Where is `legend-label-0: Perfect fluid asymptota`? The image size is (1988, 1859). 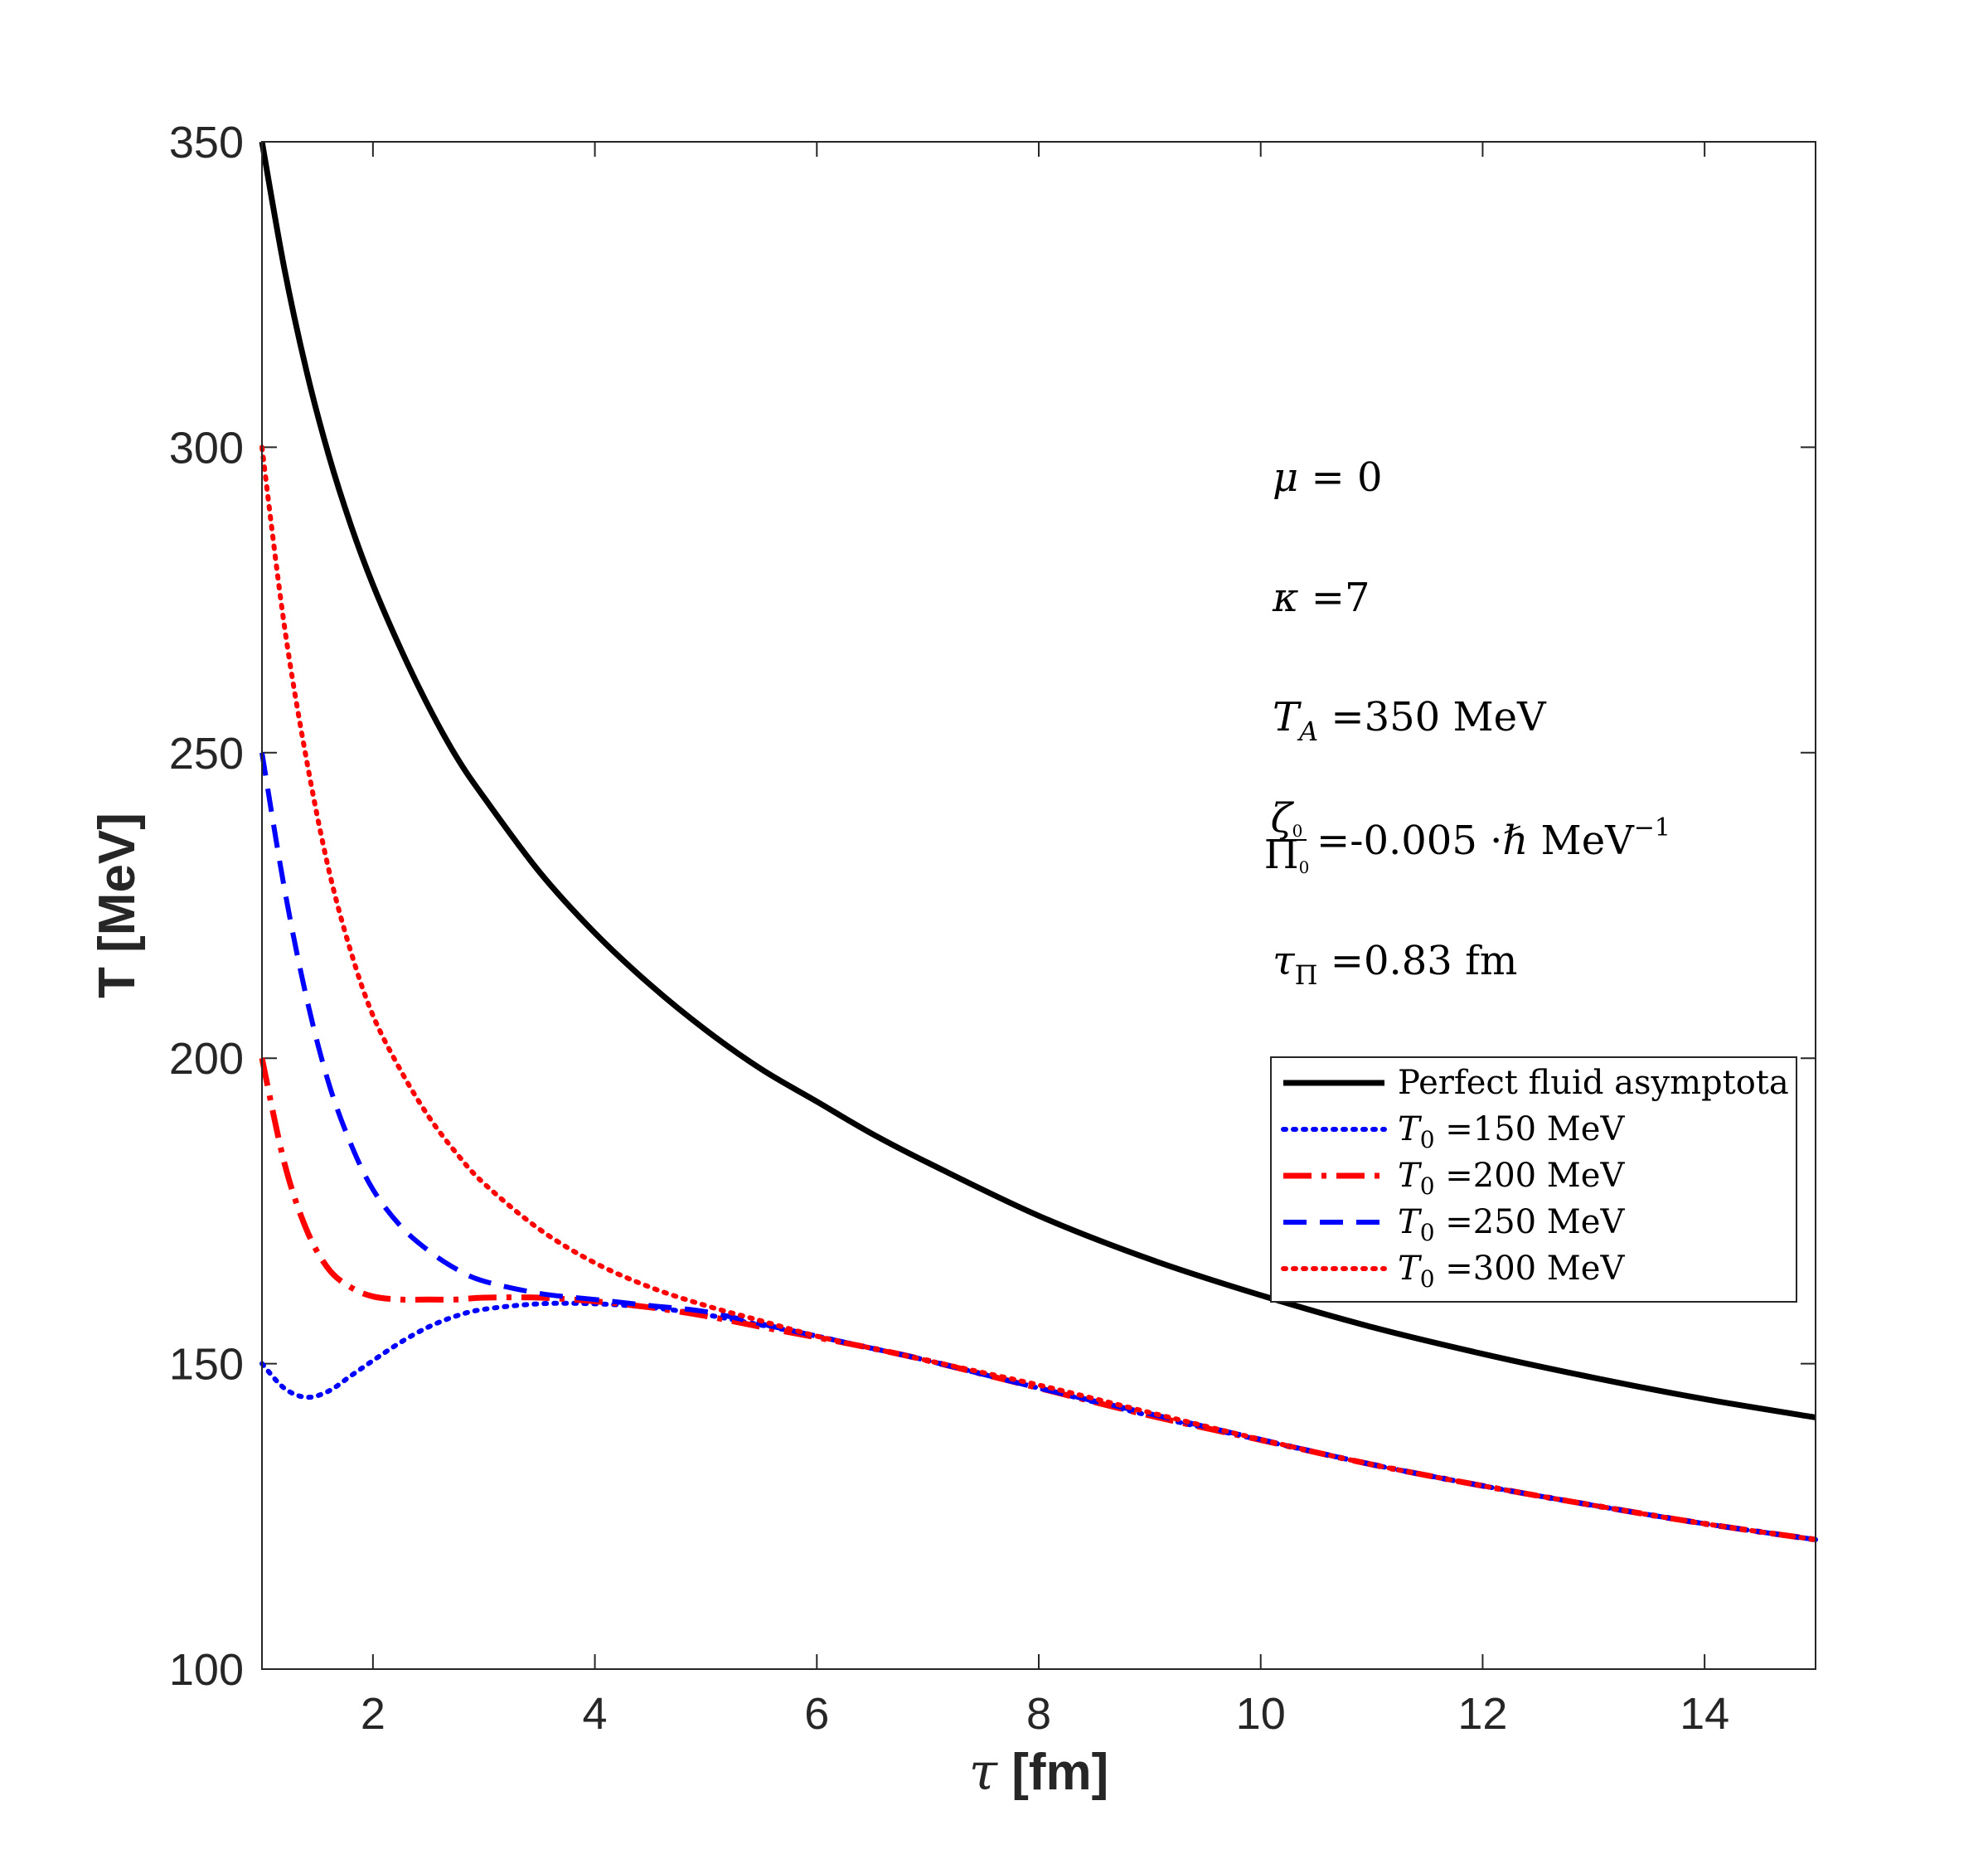
legend-label-0: Perfect fluid asymptota is located at coordinates (1593, 1083).